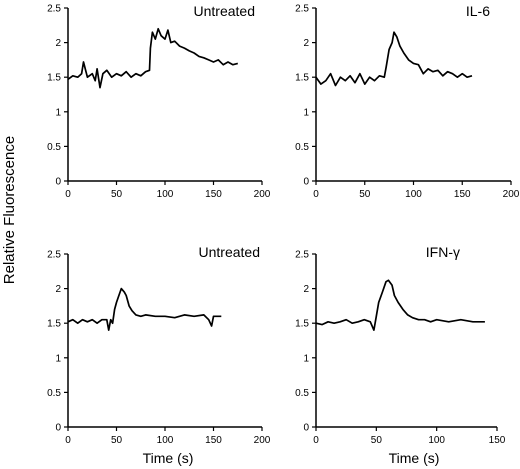 Image resolution: width=520 pixels, height=469 pixels. I want to click on x-axis-title-left: Time (s), so click(168, 458).